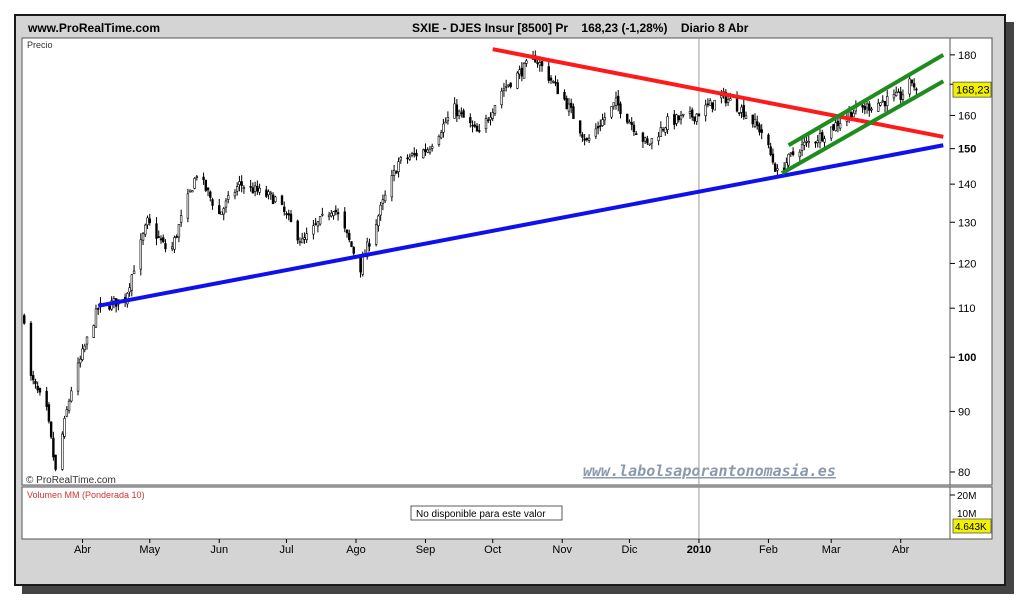 The height and width of the screenshot is (600, 1020). Describe the element at coordinates (624, 28) in the screenshot. I see `last-quote: 168,23 (-1,28%)` at that location.